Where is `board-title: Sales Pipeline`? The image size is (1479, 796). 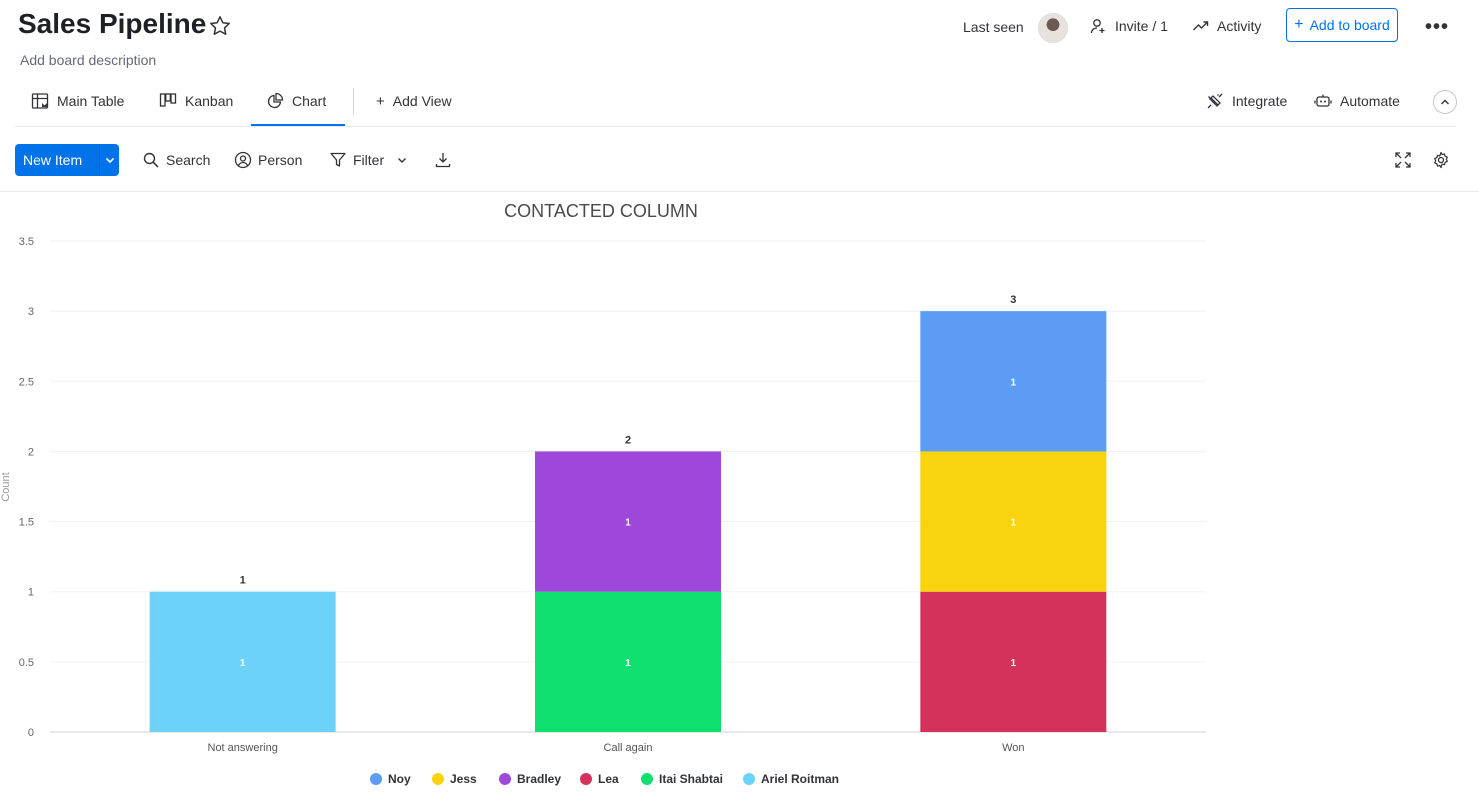 board-title: Sales Pipeline is located at coordinates (112, 23).